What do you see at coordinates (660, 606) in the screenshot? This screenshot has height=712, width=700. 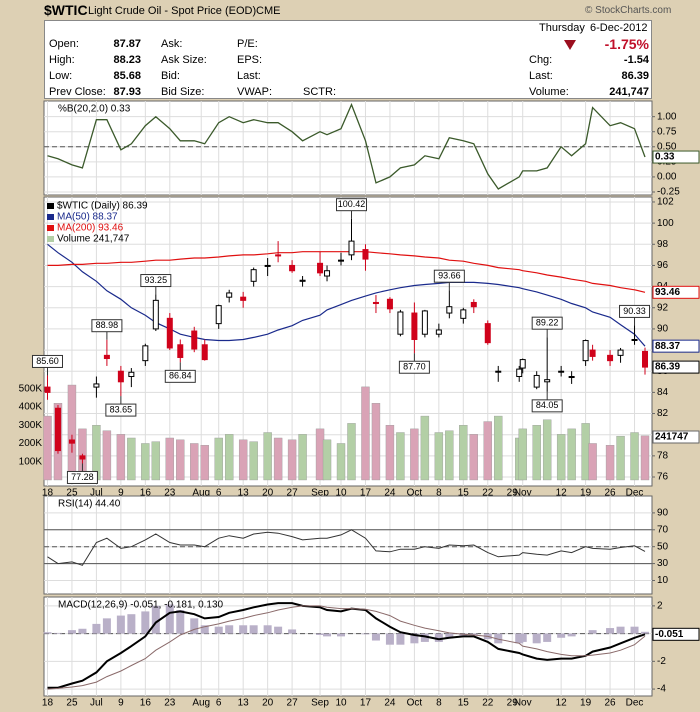 I see `y-tick-label: 2` at bounding box center [660, 606].